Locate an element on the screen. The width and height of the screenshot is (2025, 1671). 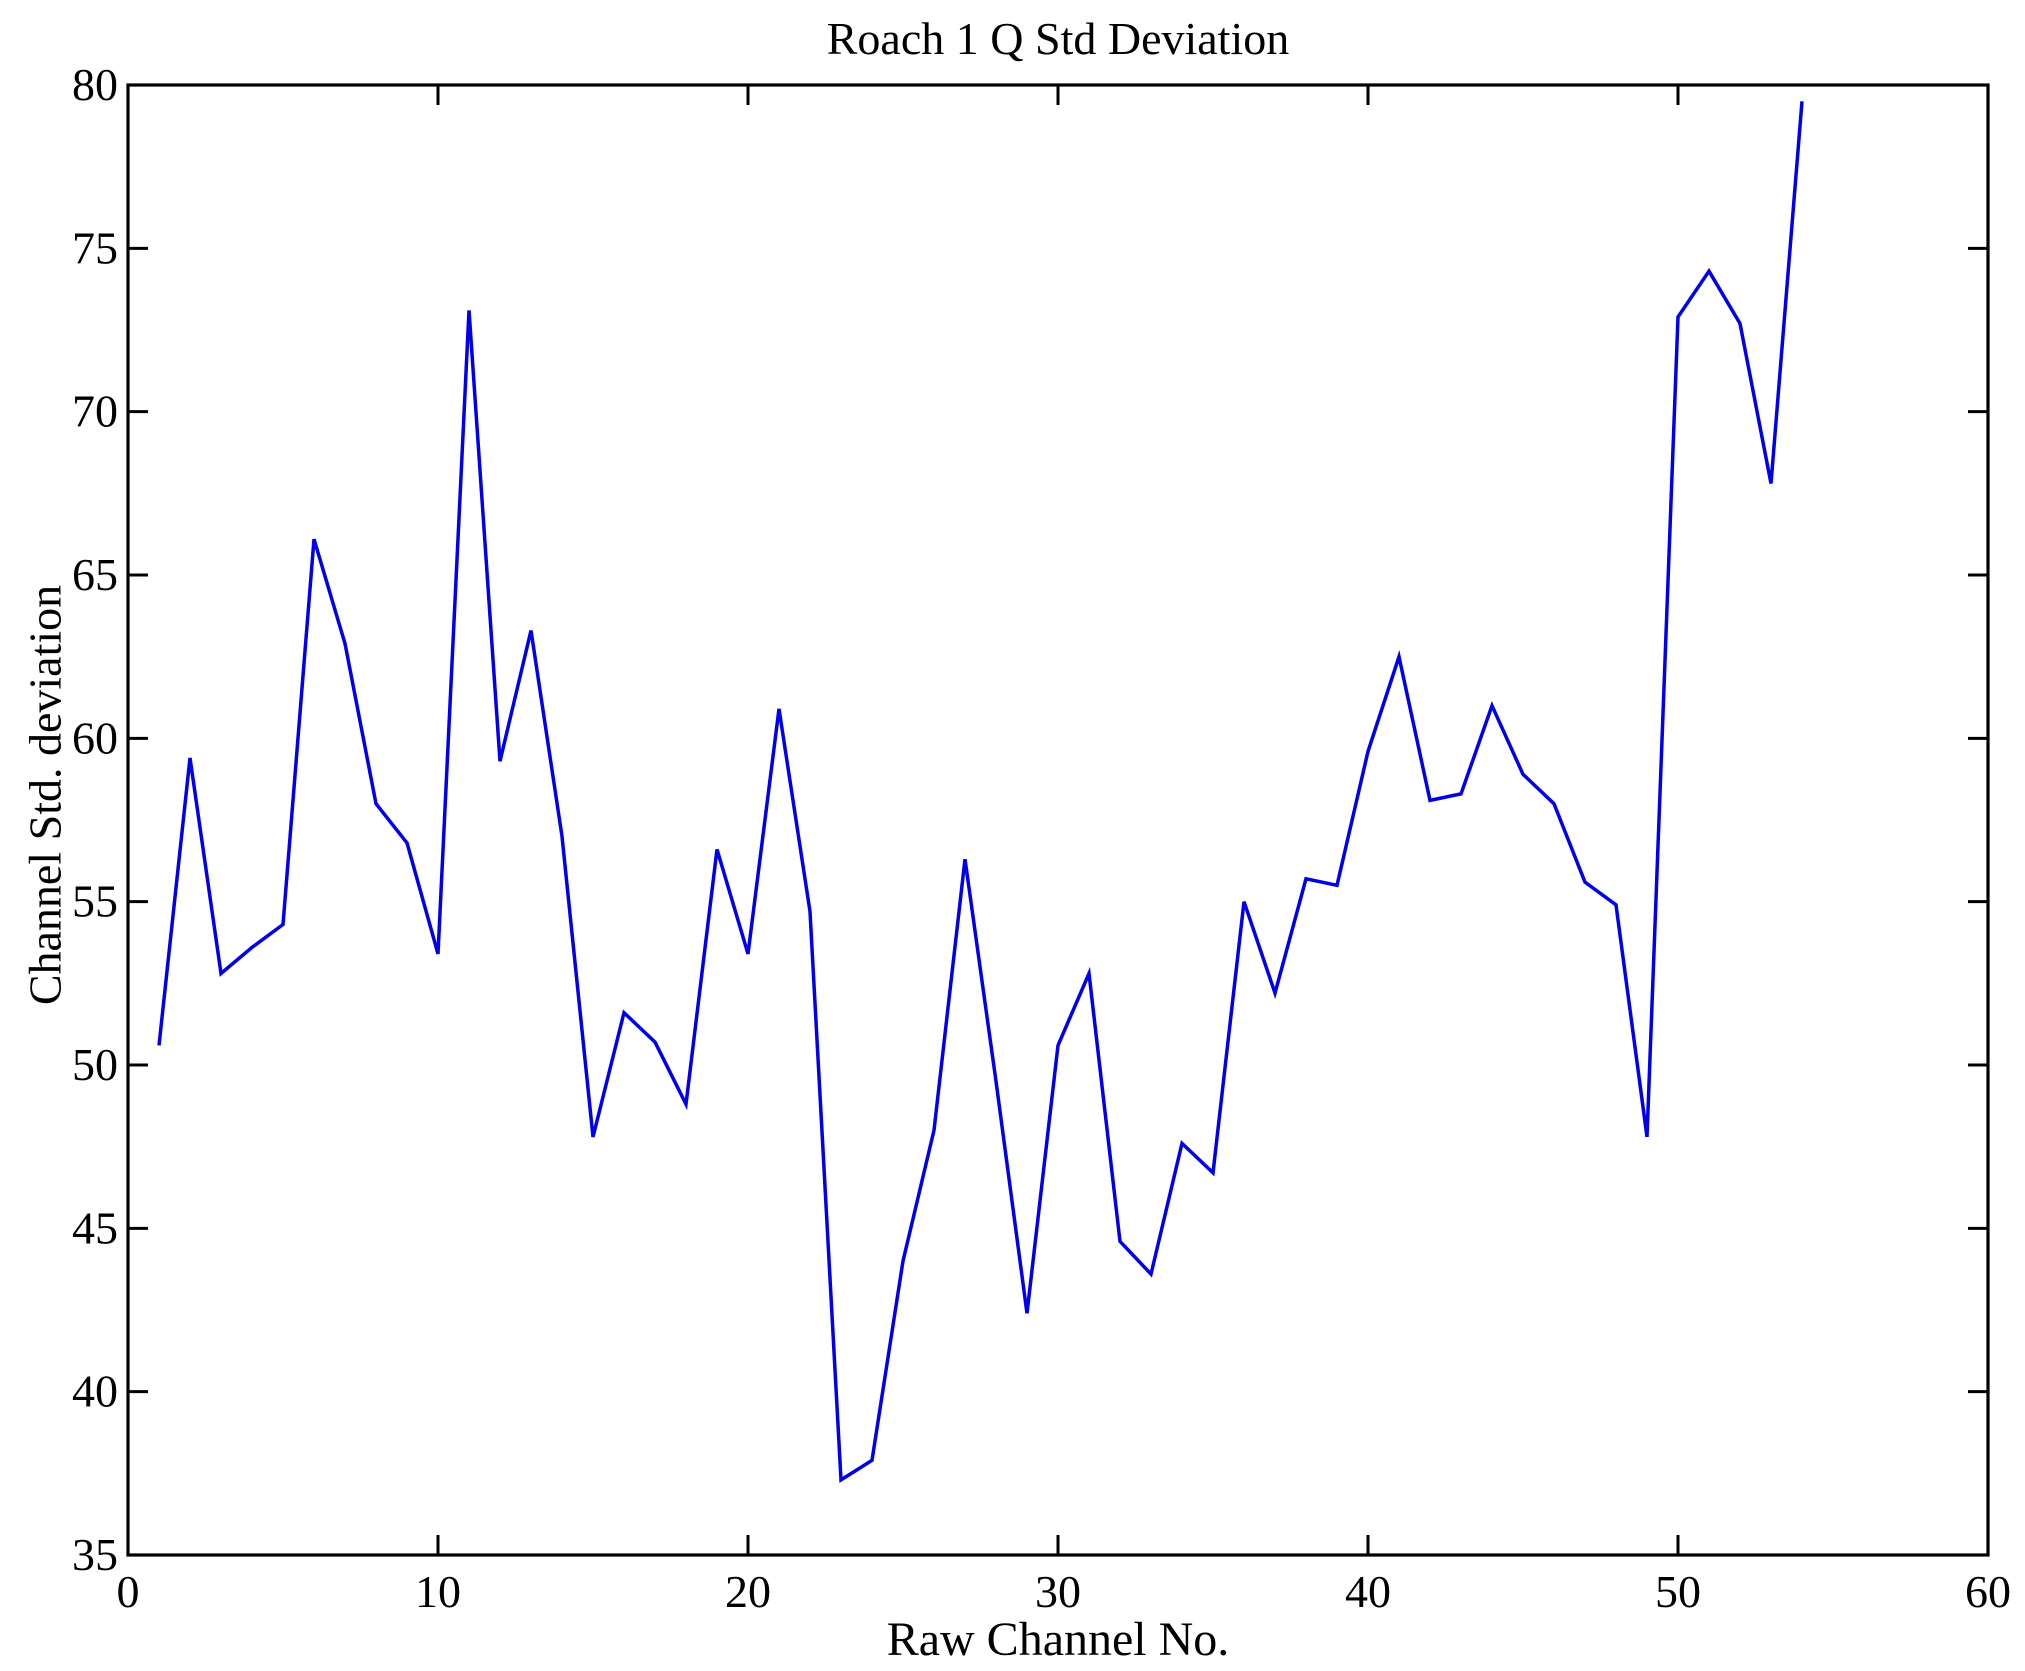
y-tick-label: 70 is located at coordinates (95, 411).